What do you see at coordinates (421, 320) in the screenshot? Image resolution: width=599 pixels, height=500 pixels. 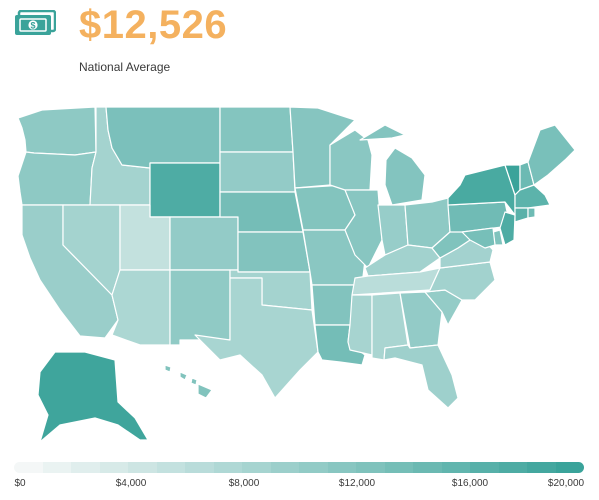 I see `state-GA` at bounding box center [421, 320].